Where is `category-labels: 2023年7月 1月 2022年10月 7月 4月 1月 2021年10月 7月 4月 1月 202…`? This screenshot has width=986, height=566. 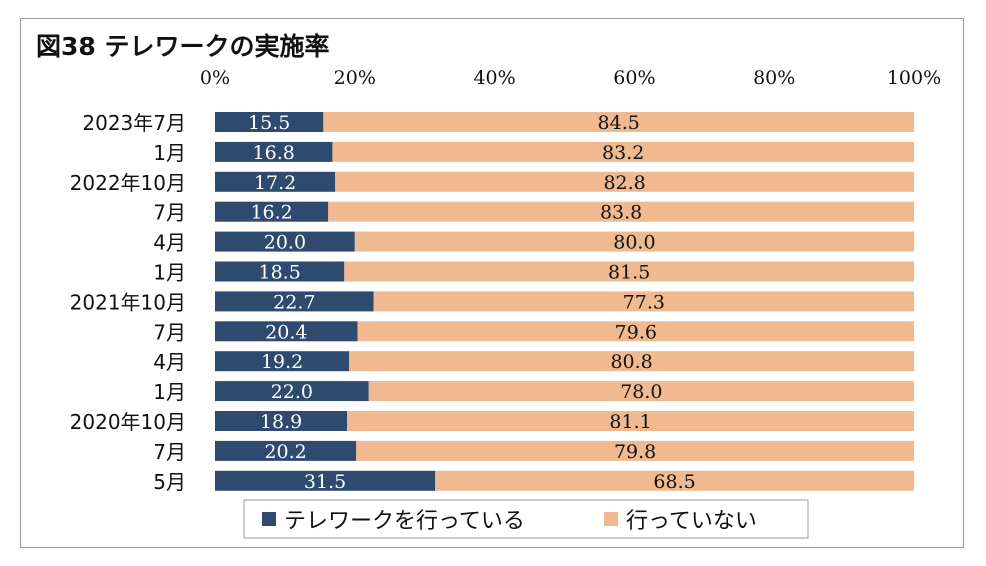
category-labels: 2023年7月 1月 2022年10月 7月 4月 1月 2021年10月 7月 4月 1月 202… is located at coordinates (128, 302).